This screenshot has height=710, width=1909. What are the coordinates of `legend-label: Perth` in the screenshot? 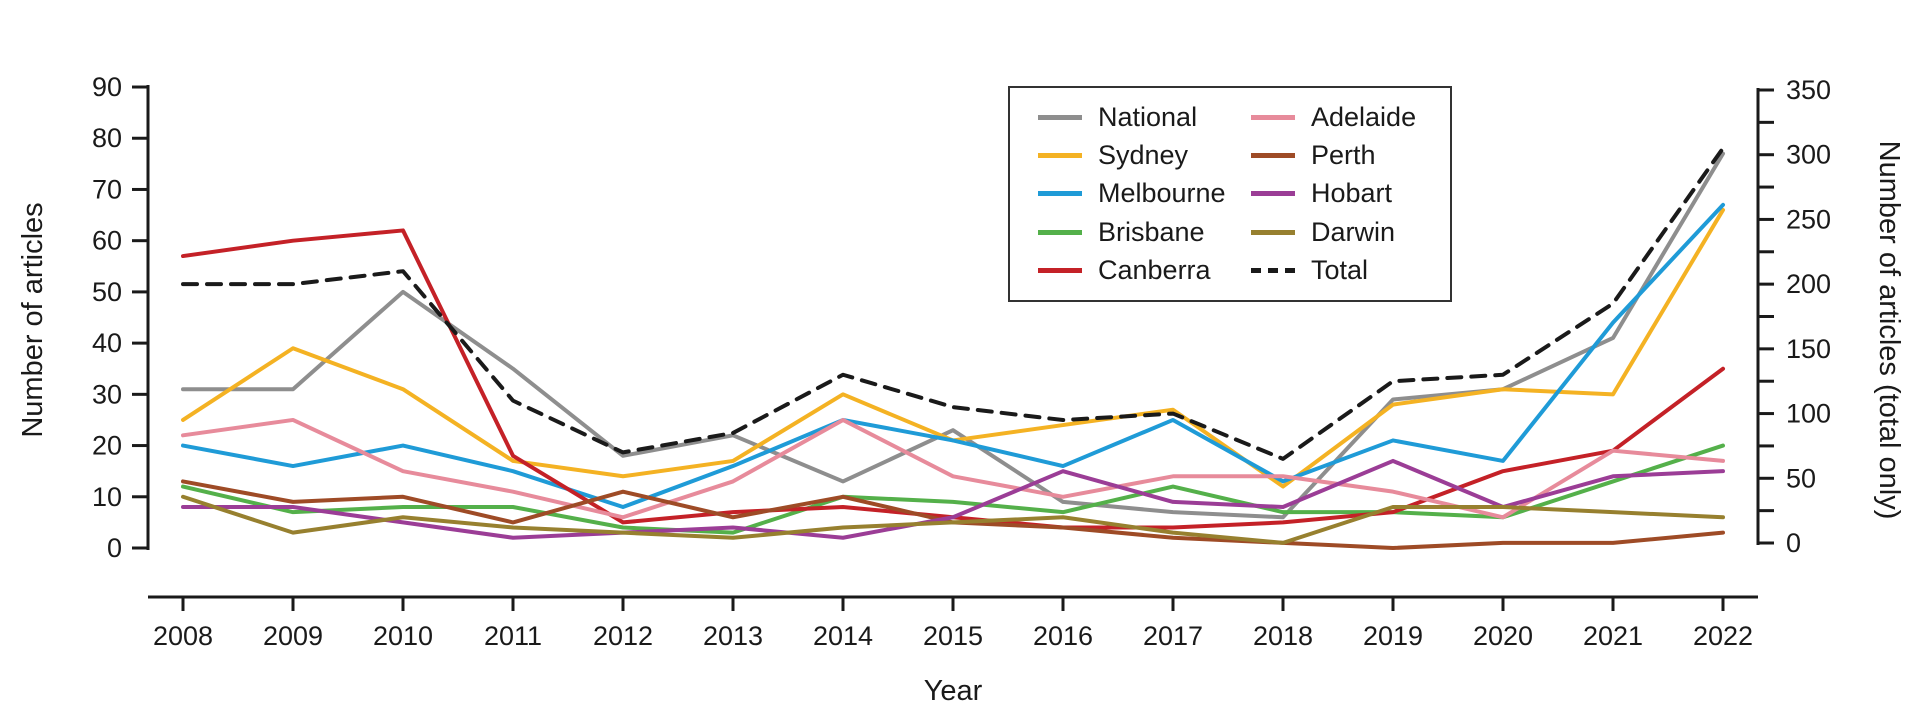 It's located at (1343, 155).